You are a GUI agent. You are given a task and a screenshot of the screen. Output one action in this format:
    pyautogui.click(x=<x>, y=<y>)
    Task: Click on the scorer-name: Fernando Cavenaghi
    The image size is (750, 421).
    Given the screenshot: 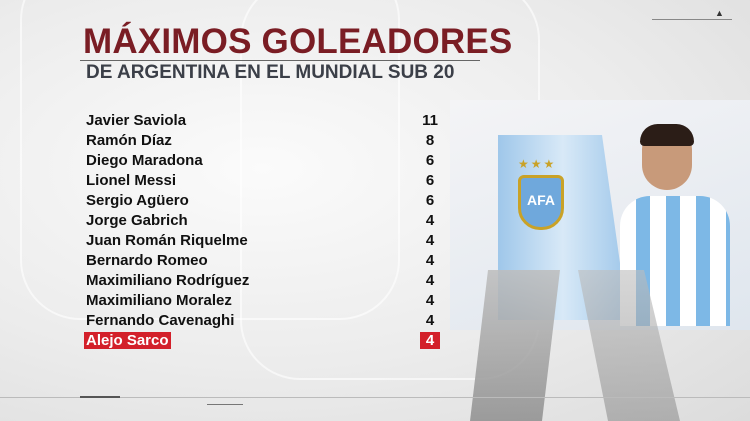 What is the action you would take?
    pyautogui.click(x=160, y=320)
    